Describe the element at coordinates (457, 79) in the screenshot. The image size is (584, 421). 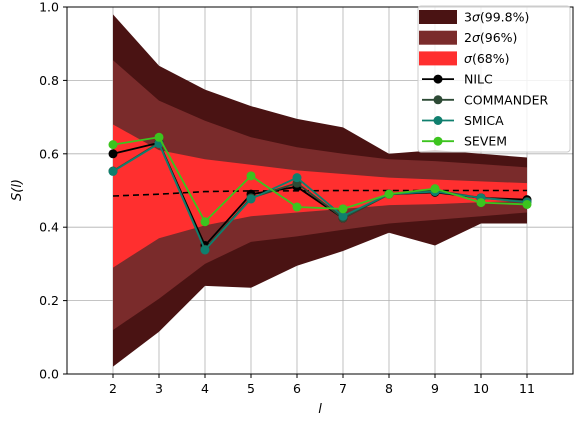
I see `legend-entry: NILC` at that location.